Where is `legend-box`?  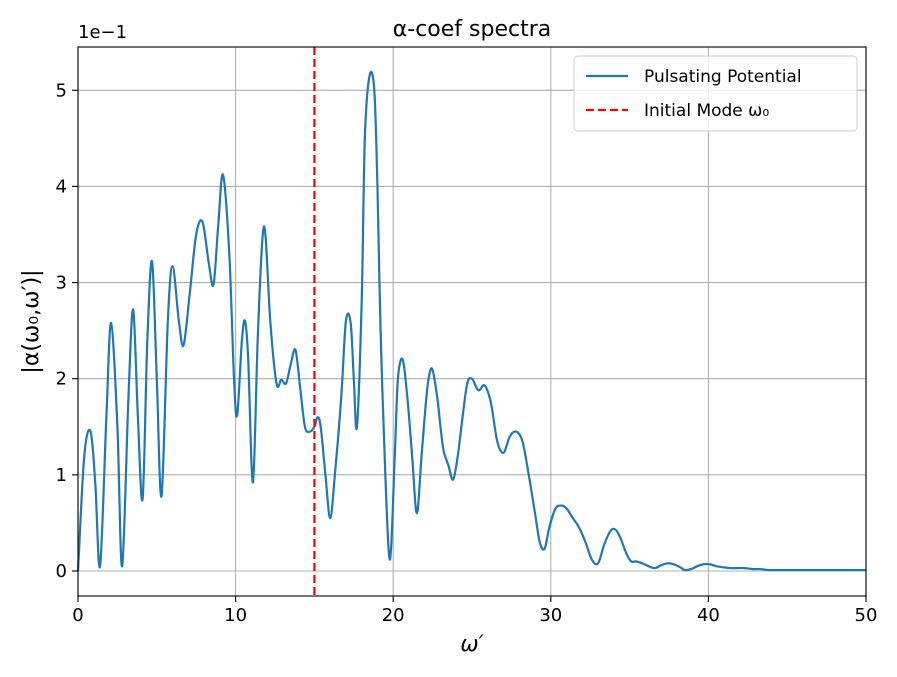
legend-box is located at coordinates (715, 93).